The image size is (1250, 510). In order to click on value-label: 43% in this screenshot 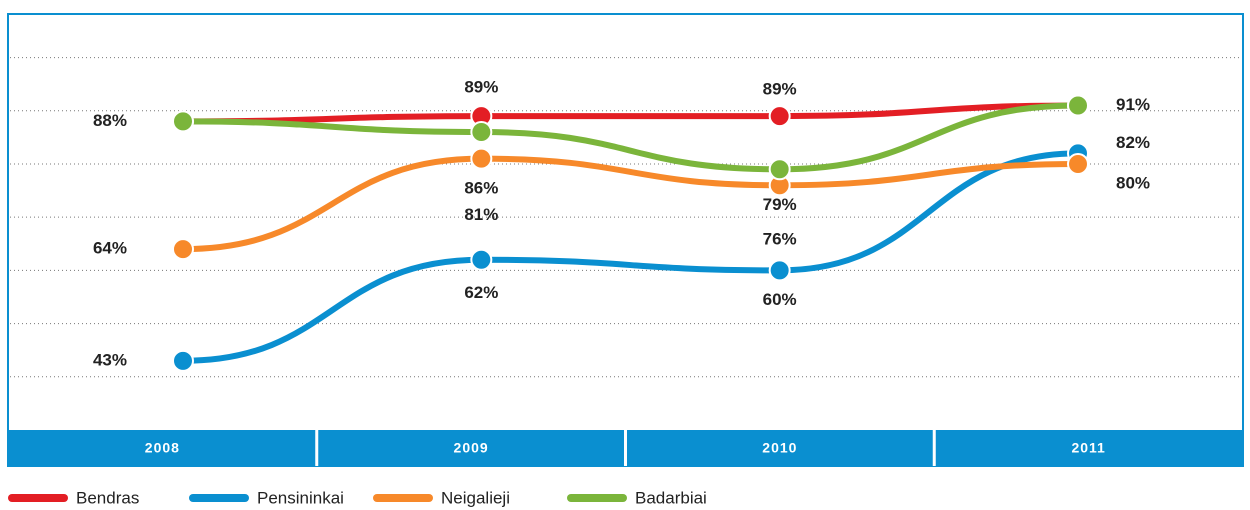, I will do `click(110, 359)`.